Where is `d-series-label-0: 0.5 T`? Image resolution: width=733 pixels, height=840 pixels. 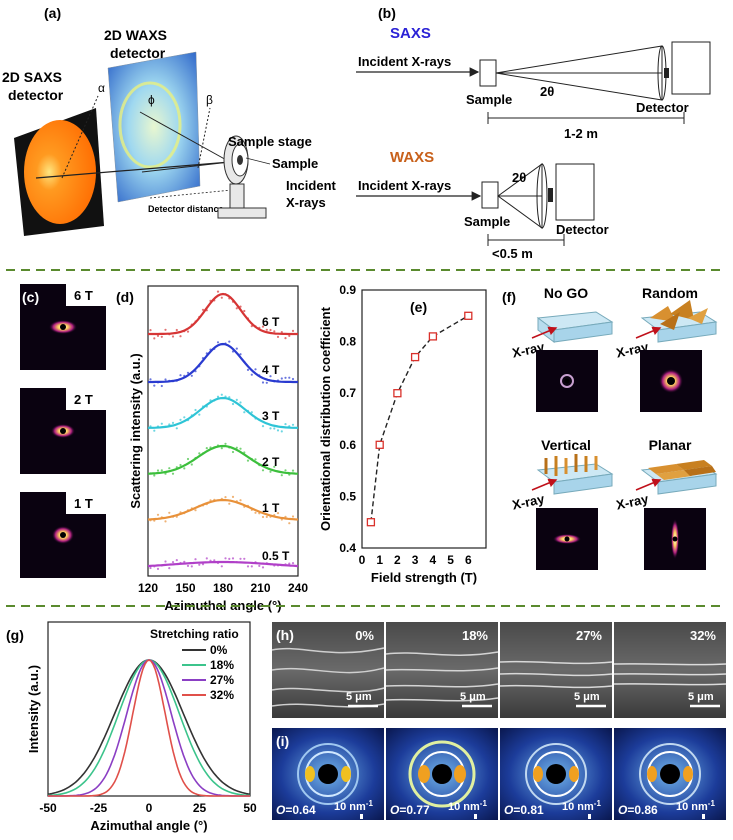
d-series-label-0: 0.5 T is located at coordinates (276, 556).